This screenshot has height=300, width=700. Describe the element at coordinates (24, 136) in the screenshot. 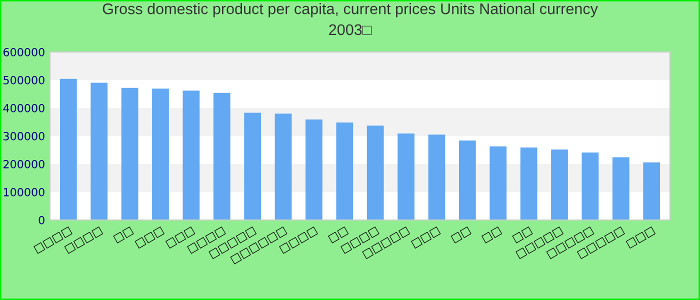

I see `y-tick-label: 300000` at that location.